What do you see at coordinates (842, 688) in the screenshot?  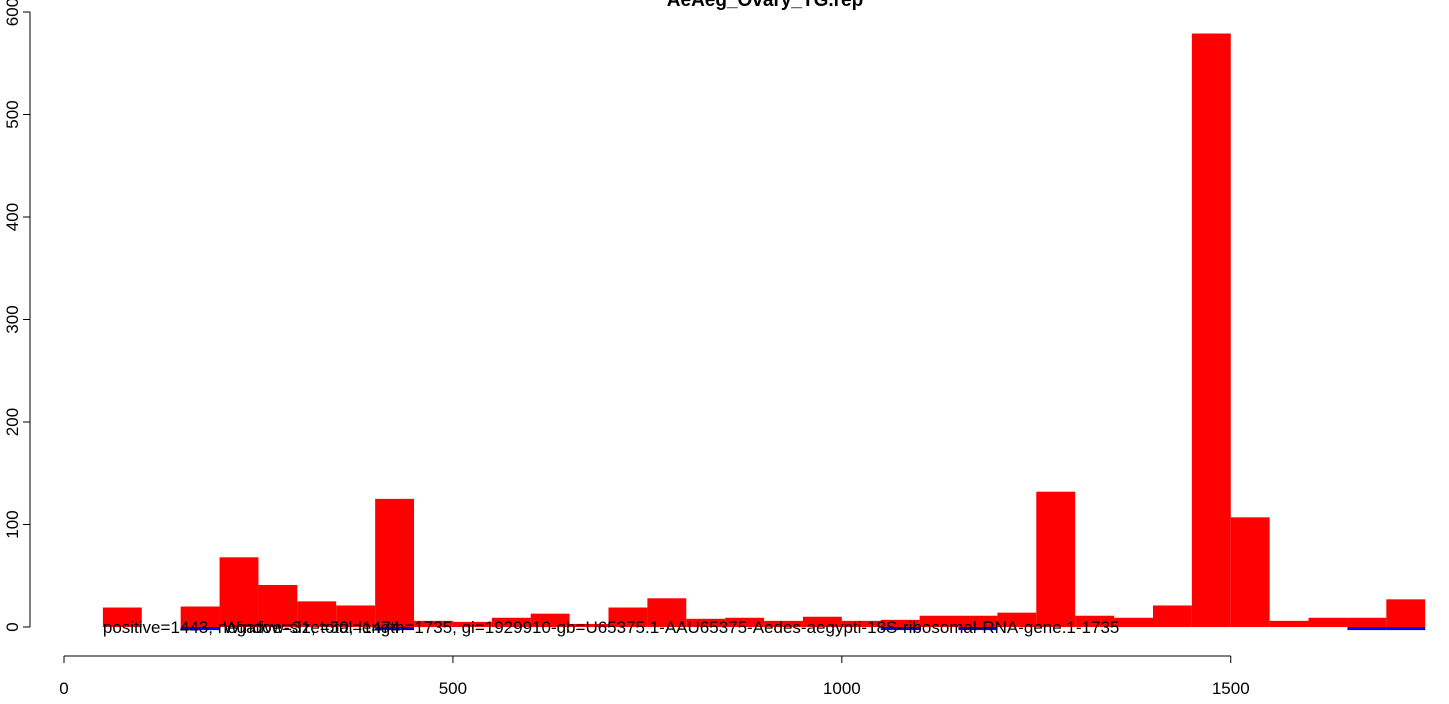 I see `x-tick-label-2: 1000` at bounding box center [842, 688].